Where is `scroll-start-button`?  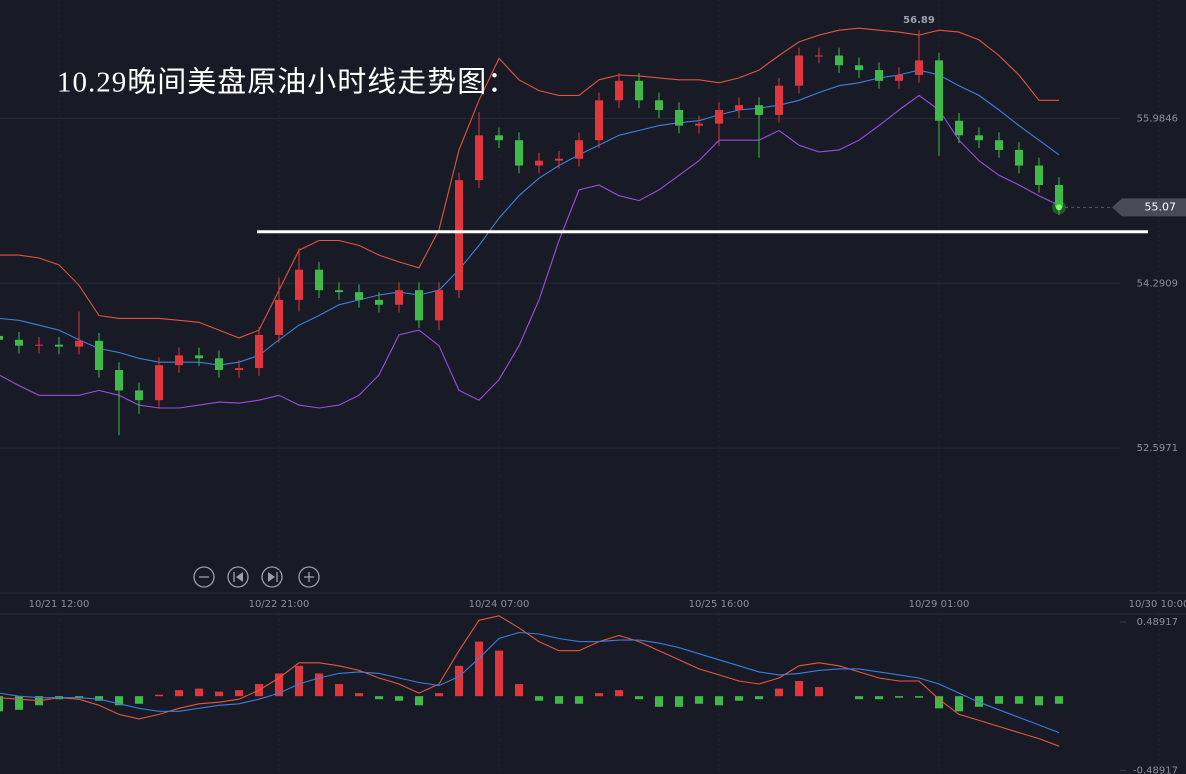 scroll-start-button is located at coordinates (238, 577).